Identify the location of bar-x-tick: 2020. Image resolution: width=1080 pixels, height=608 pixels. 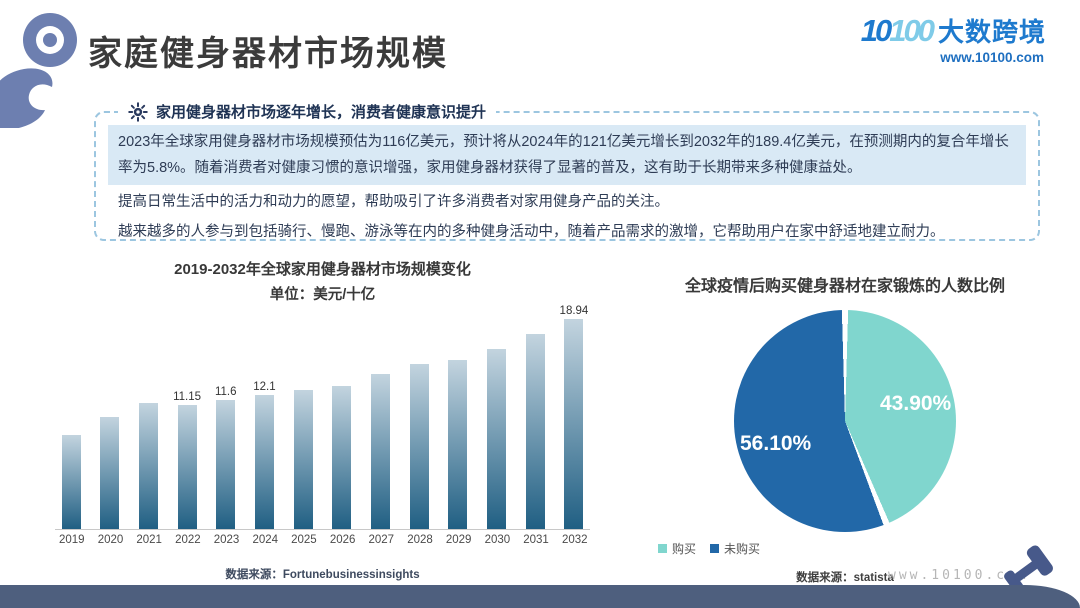
(110, 540).